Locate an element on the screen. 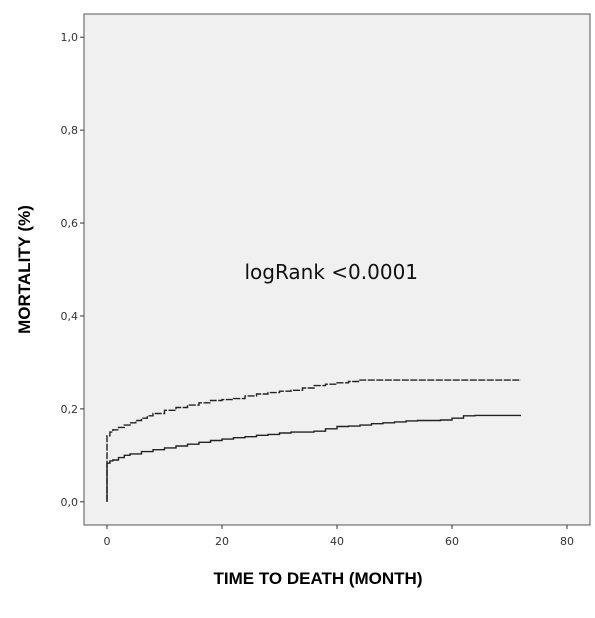 The image size is (595, 618). series-layer is located at coordinates (313, 440).